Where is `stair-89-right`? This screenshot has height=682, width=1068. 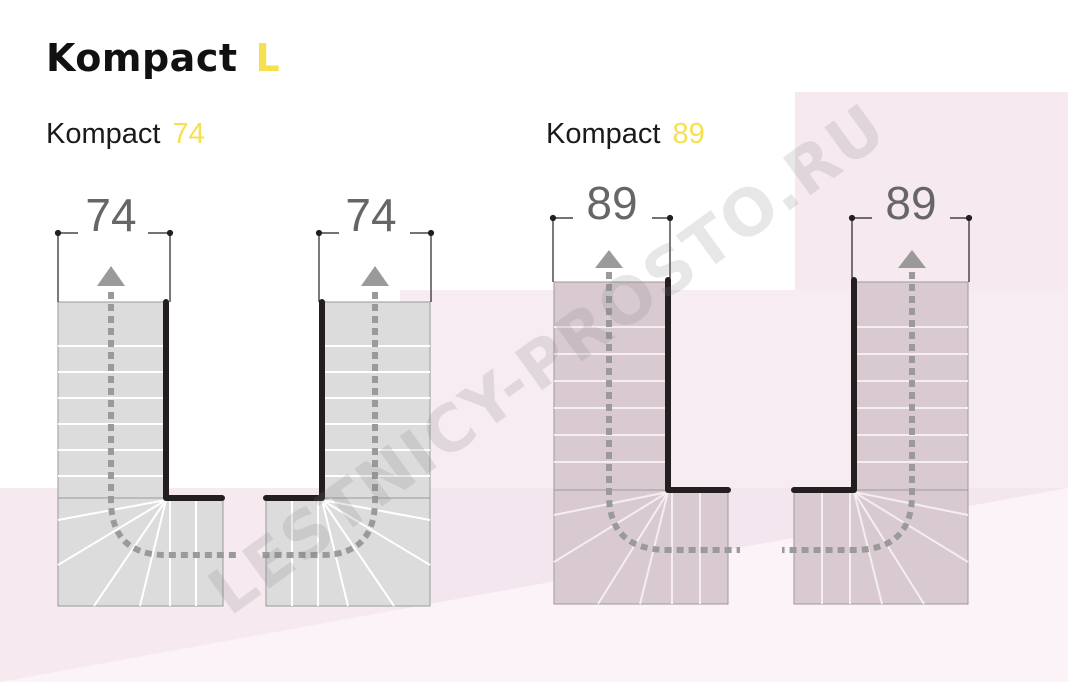 stair-89-right is located at coordinates (881, 443).